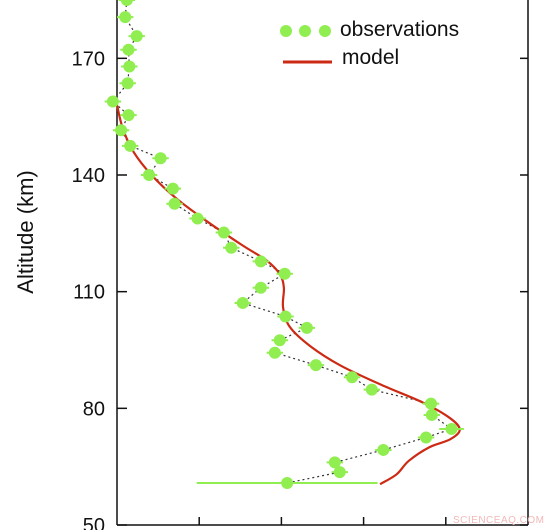 The image size is (553, 530). What do you see at coordinates (369, 43) in the screenshot?
I see `legend: observations model` at bounding box center [369, 43].